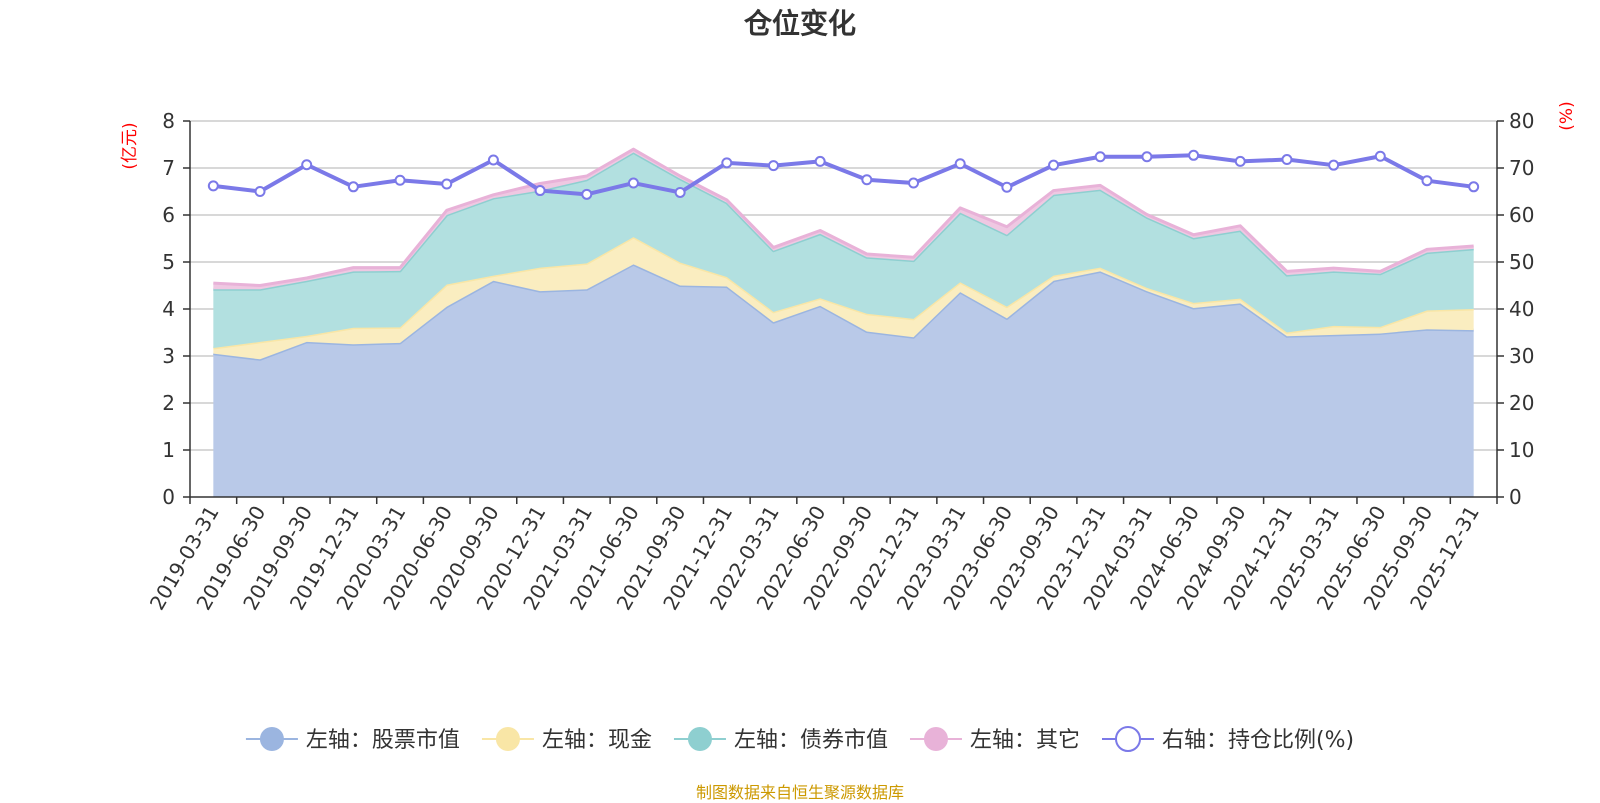 The height and width of the screenshot is (803, 1600). Describe the element at coordinates (1521, 450) in the screenshot. I see `right-tick-label: 10` at that location.